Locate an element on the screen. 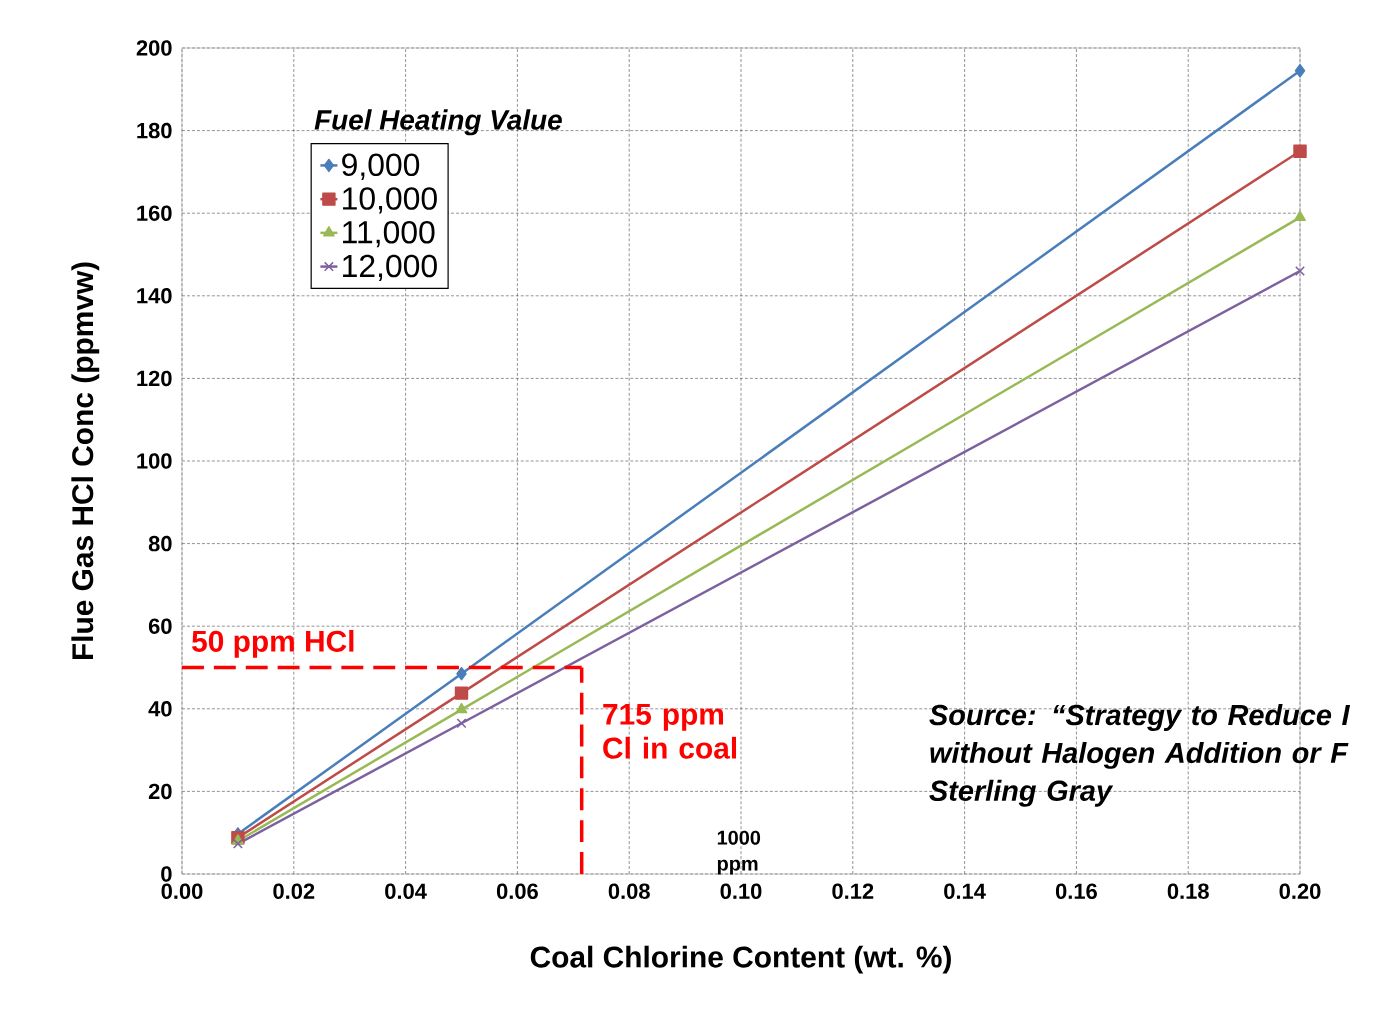 Image resolution: width=1380 pixels, height=1015 pixels. x-axis-title: Coal Chlorine Content (wt. %) is located at coordinates (740, 959).